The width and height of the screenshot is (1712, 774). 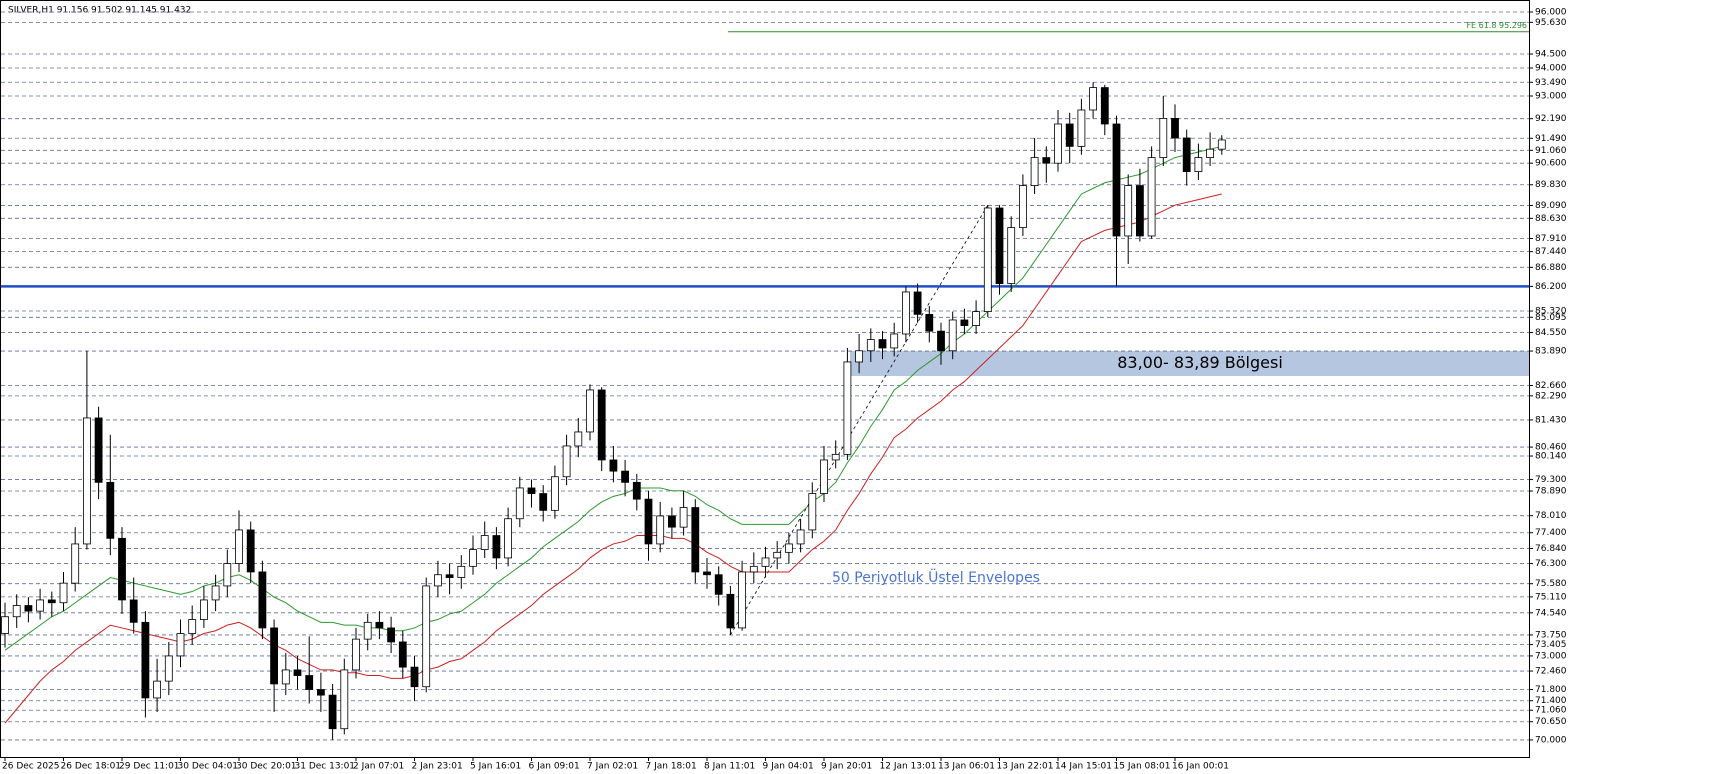 What do you see at coordinates (729, 767) in the screenshot?
I see `x-tick-label: 8 Jan 11:01` at bounding box center [729, 767].